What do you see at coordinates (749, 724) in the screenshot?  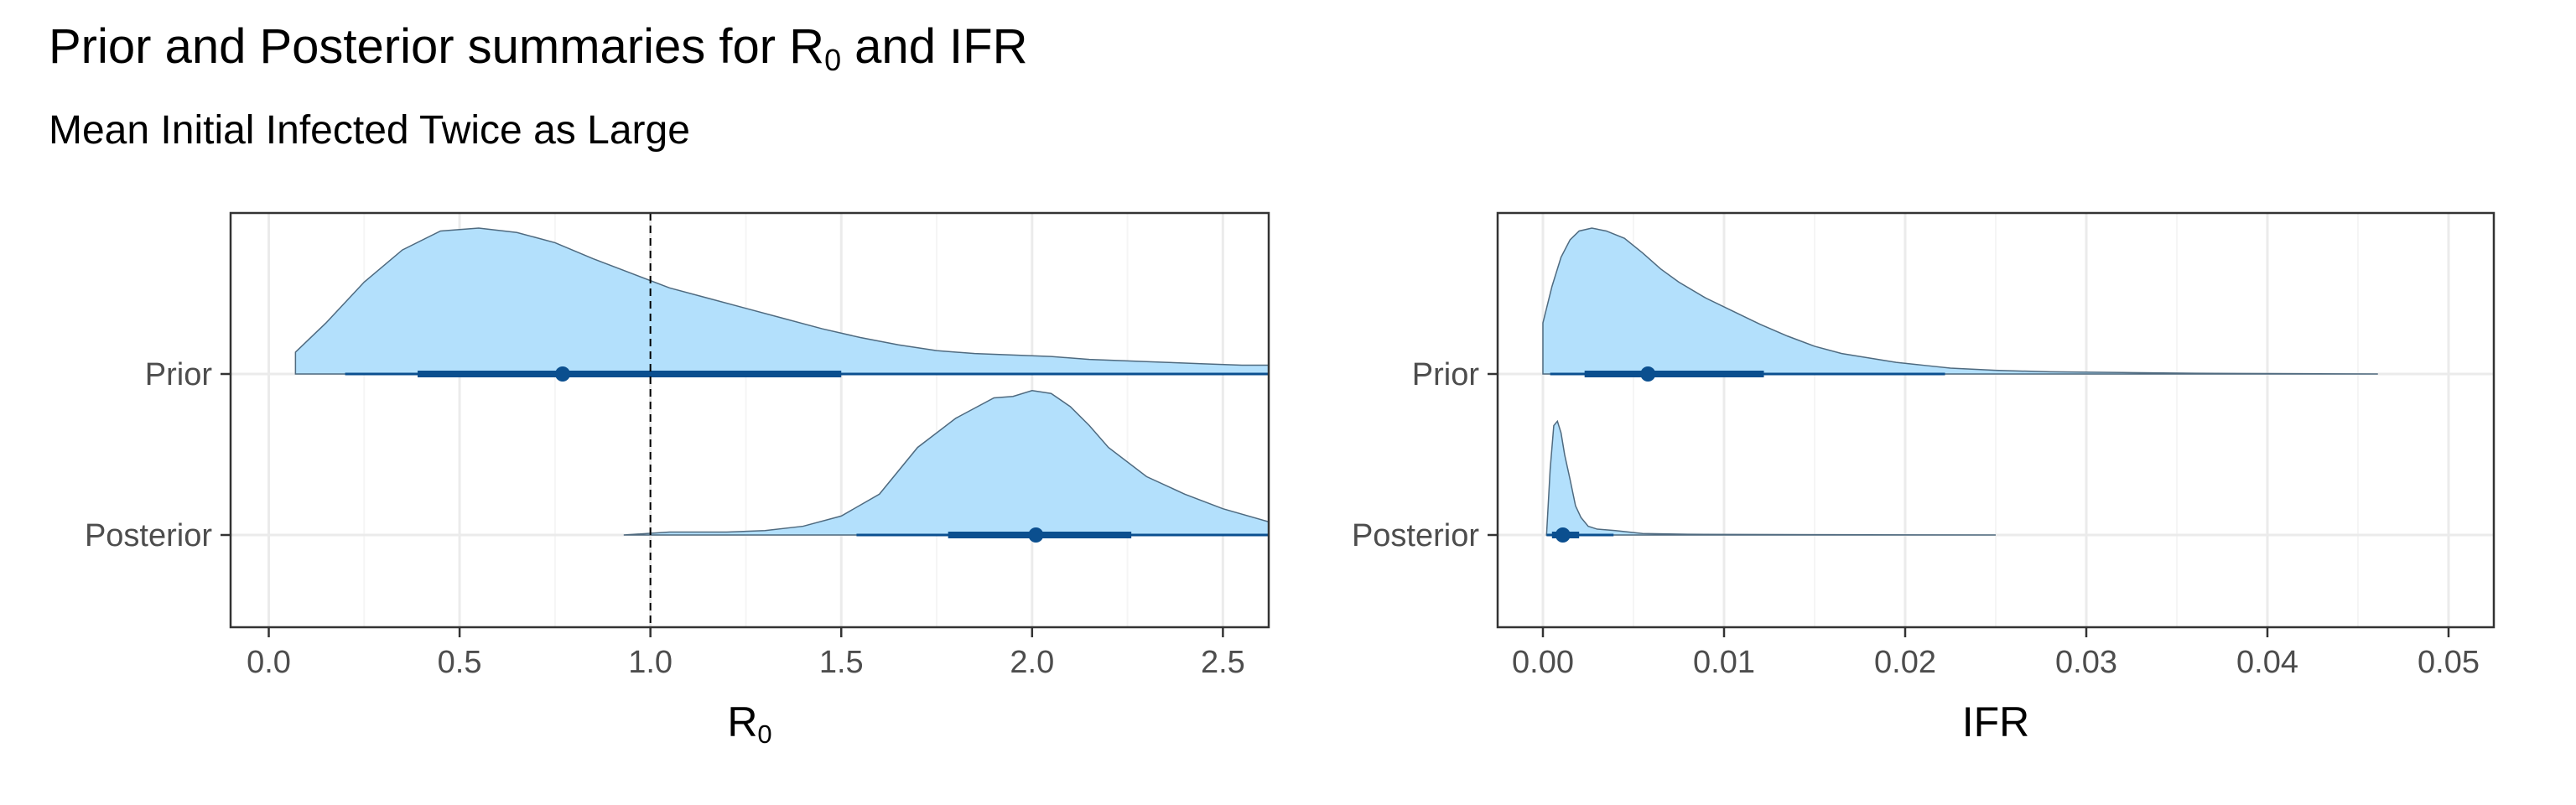 I see `x-axis-label-r0: R0` at bounding box center [749, 724].